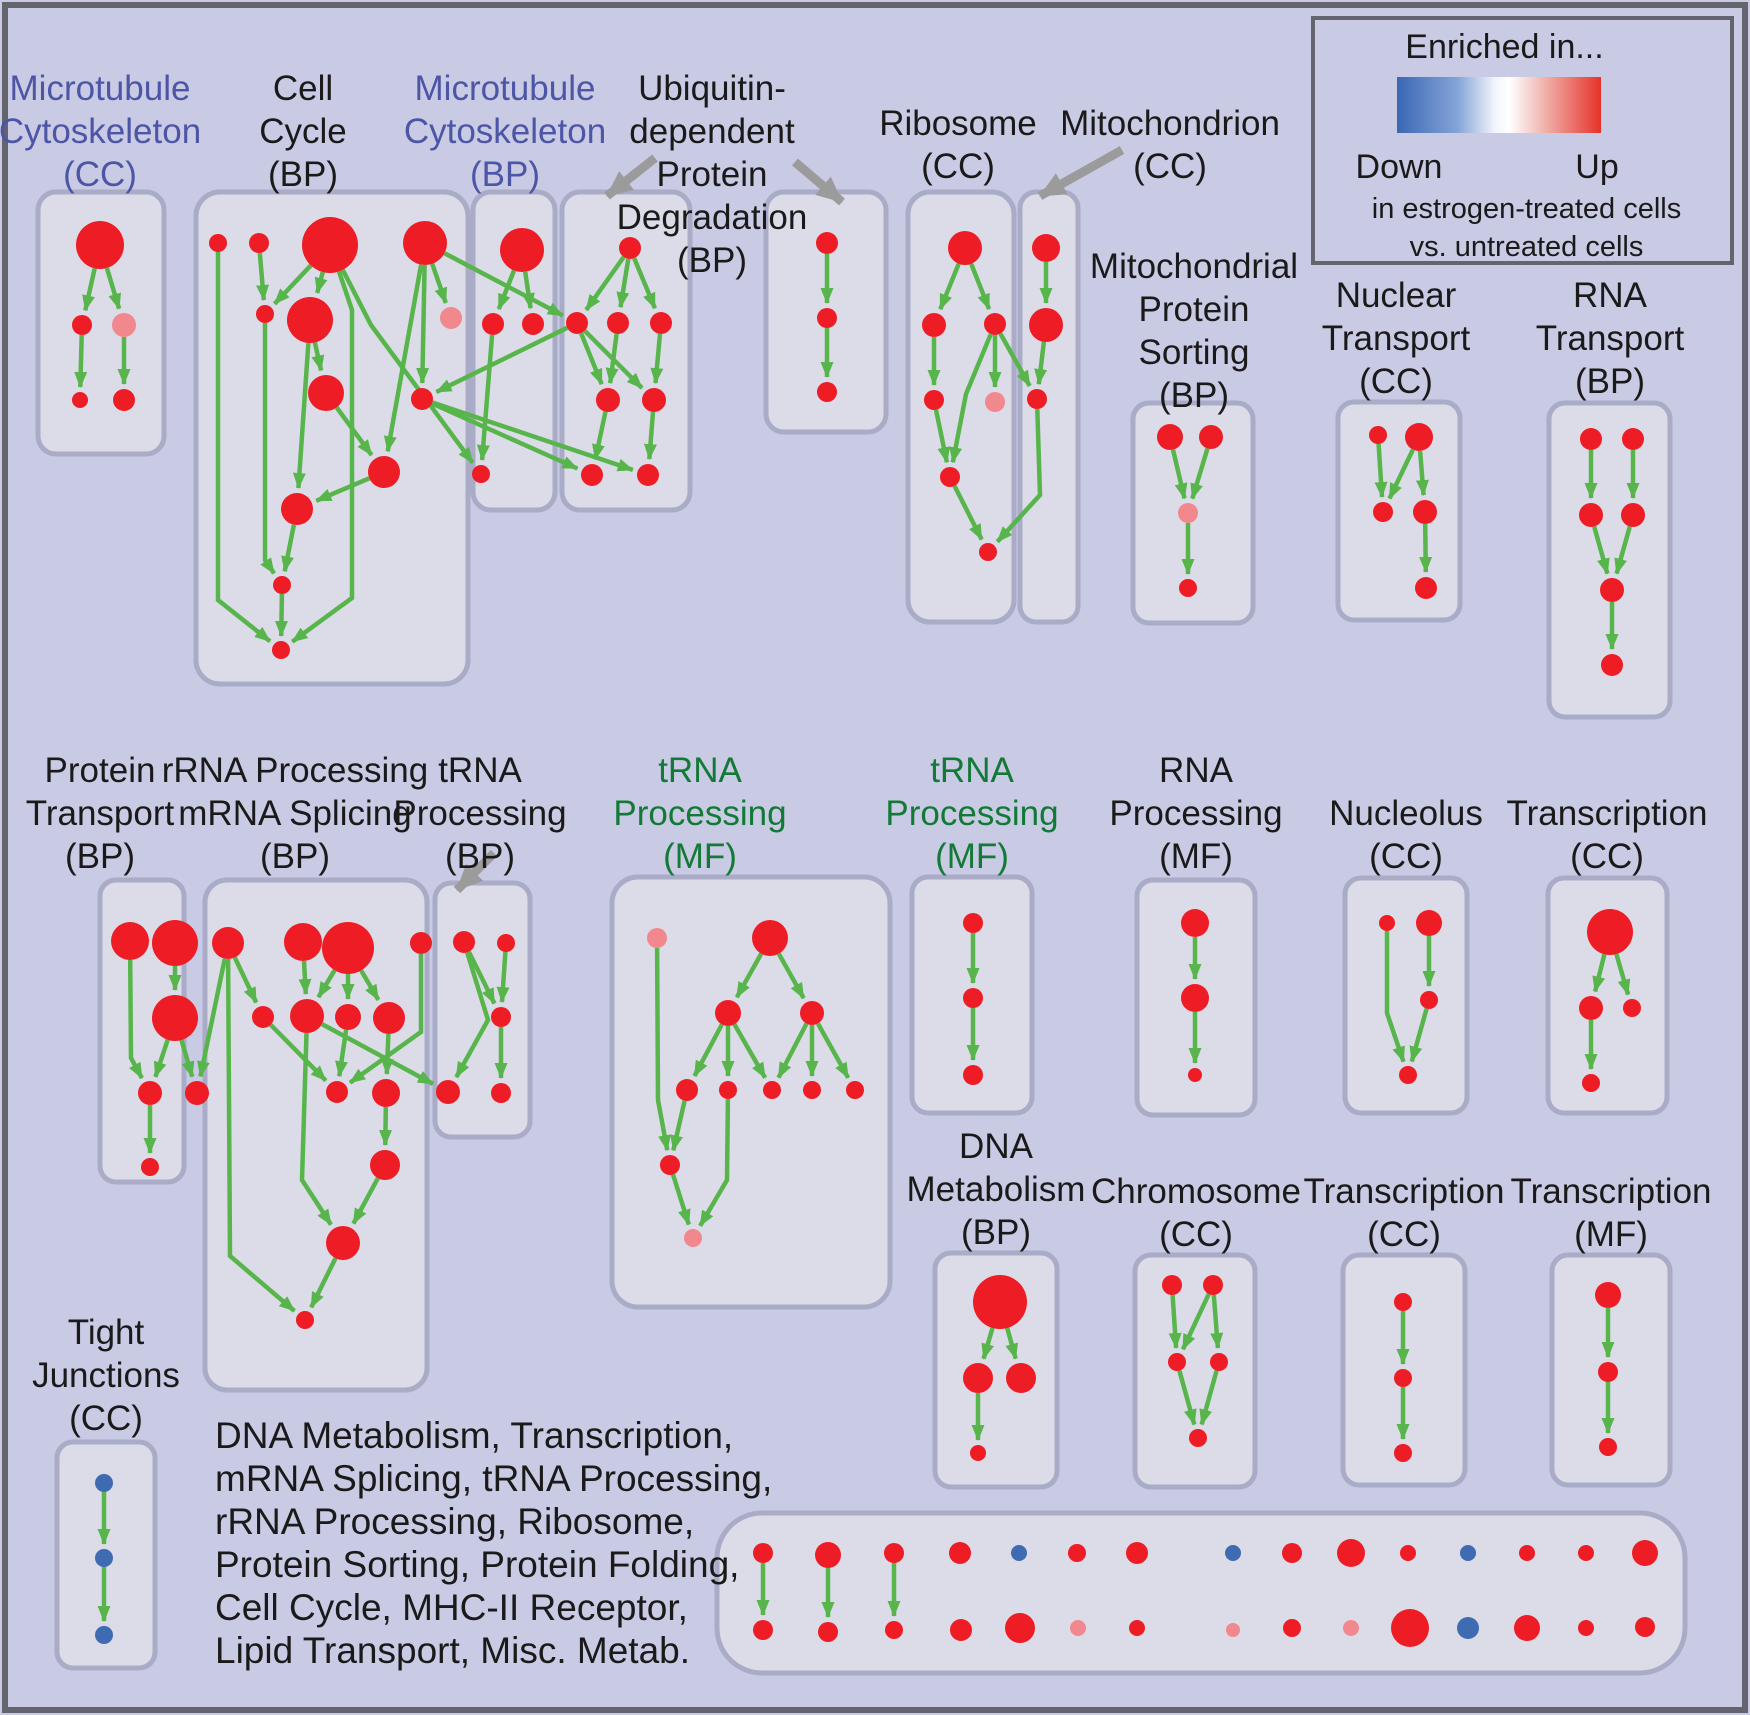 The height and width of the screenshot is (1715, 1750). I want to click on legend-box, so click(1522, 140).